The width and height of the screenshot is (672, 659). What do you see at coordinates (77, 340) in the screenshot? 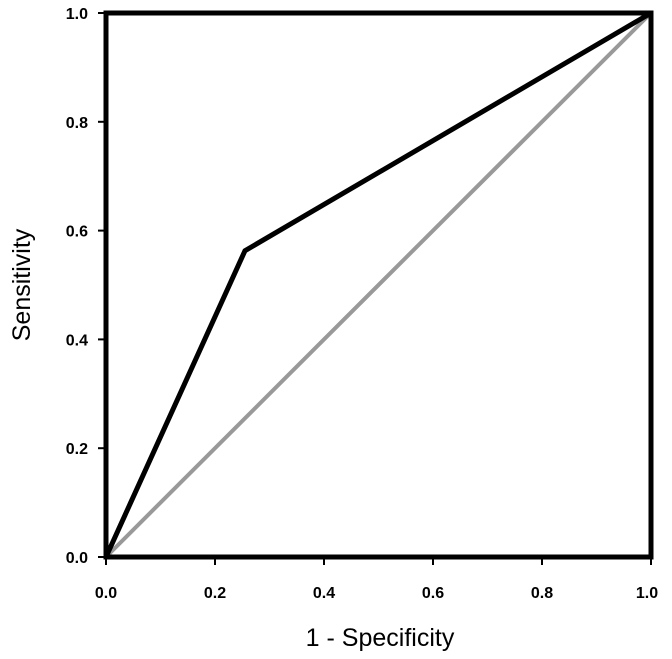
I see `y-tick-label: 0.4` at bounding box center [77, 340].